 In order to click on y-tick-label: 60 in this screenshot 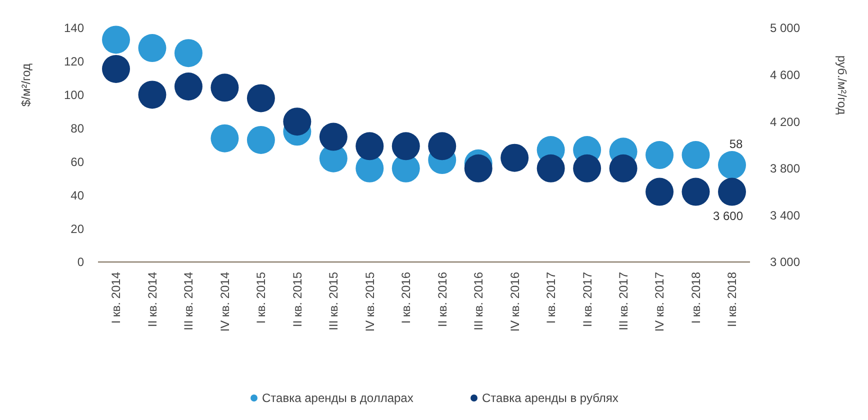, I will do `click(77, 161)`.